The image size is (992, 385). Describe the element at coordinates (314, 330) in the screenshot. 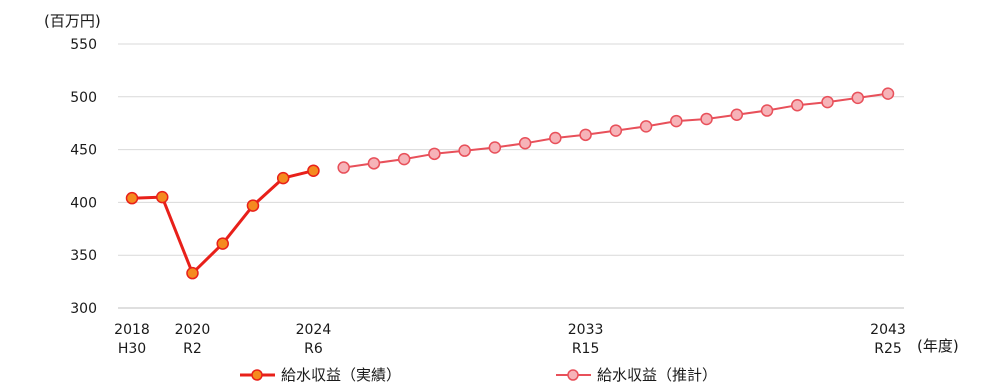

I see `x-tick-label-year: 2024` at that location.